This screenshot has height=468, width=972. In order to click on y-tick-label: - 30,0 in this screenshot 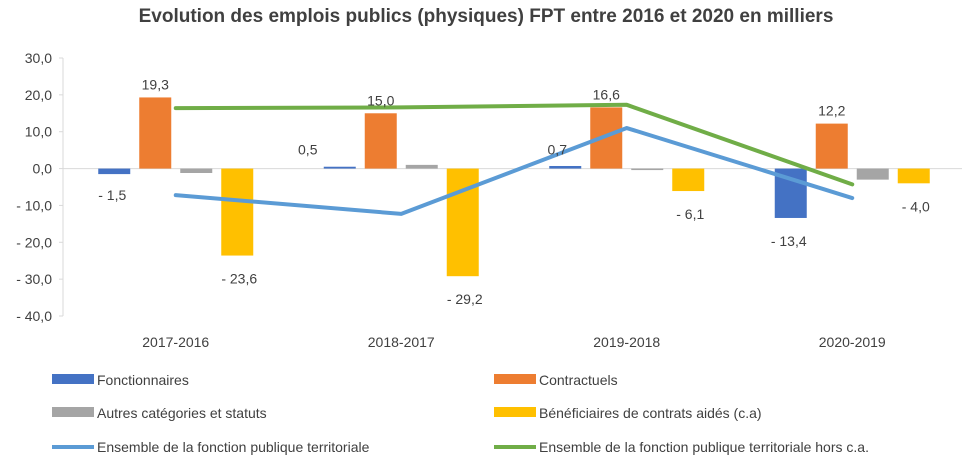, I will do `click(34, 279)`.